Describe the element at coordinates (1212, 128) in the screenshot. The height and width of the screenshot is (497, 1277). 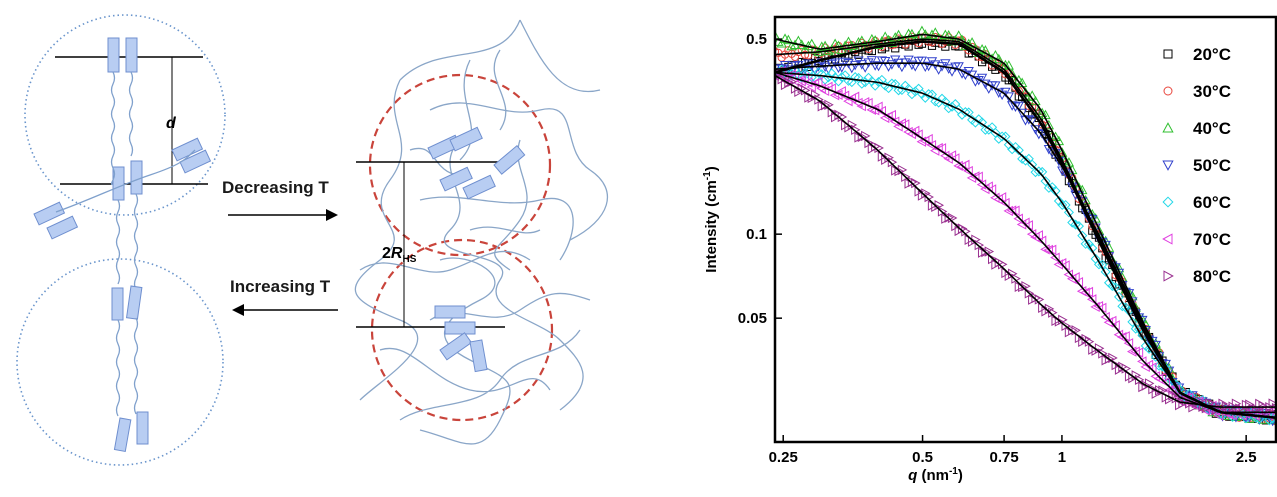
I see `legend-label: 40°C` at that location.